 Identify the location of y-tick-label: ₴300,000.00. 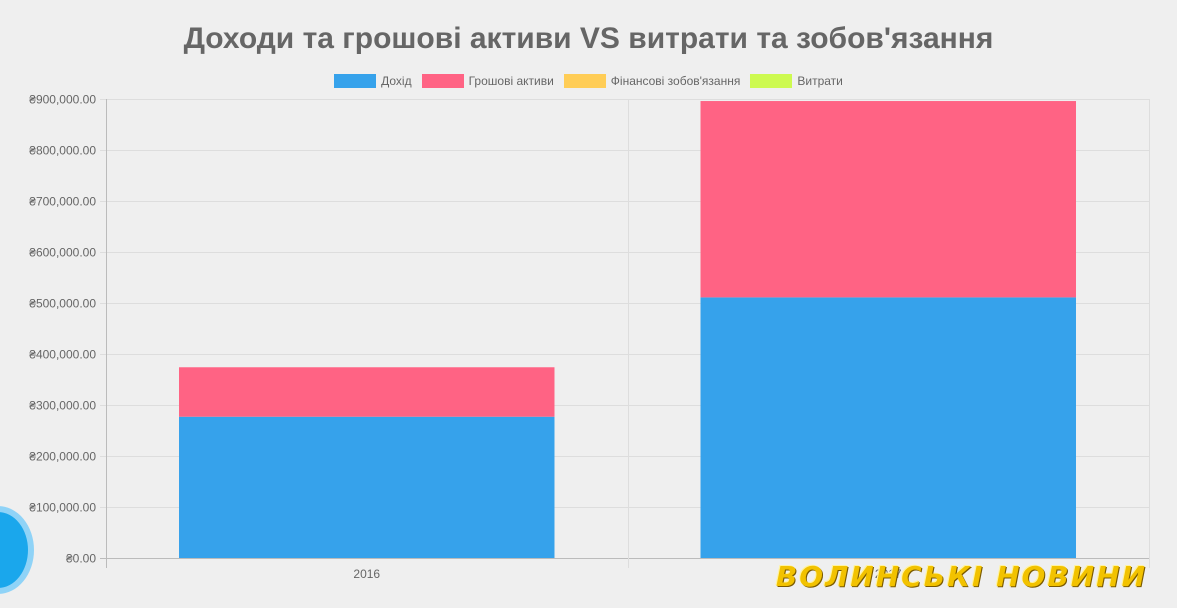
(62, 406).